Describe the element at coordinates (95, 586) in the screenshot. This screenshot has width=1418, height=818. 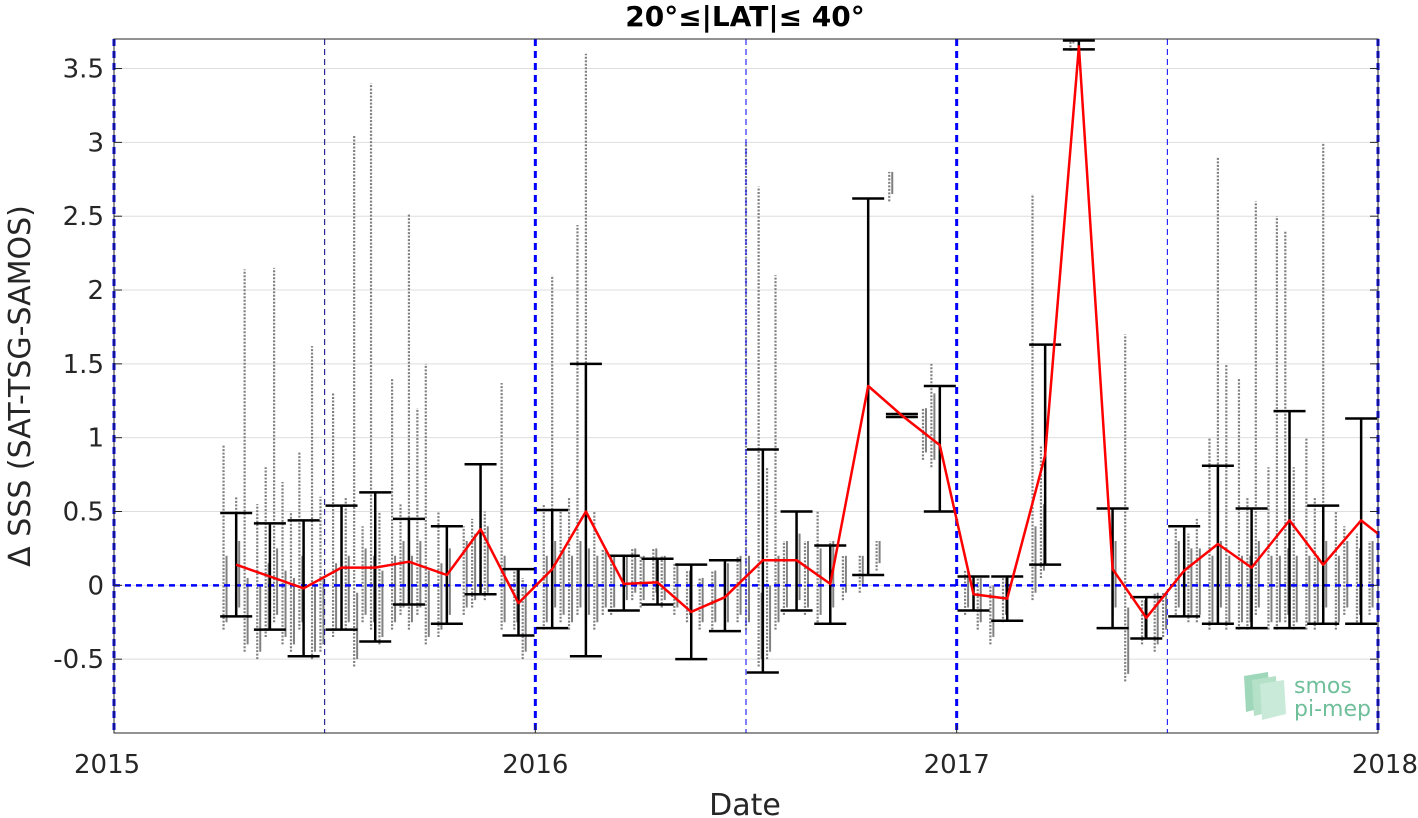
I see `y-tick-label: 0` at that location.